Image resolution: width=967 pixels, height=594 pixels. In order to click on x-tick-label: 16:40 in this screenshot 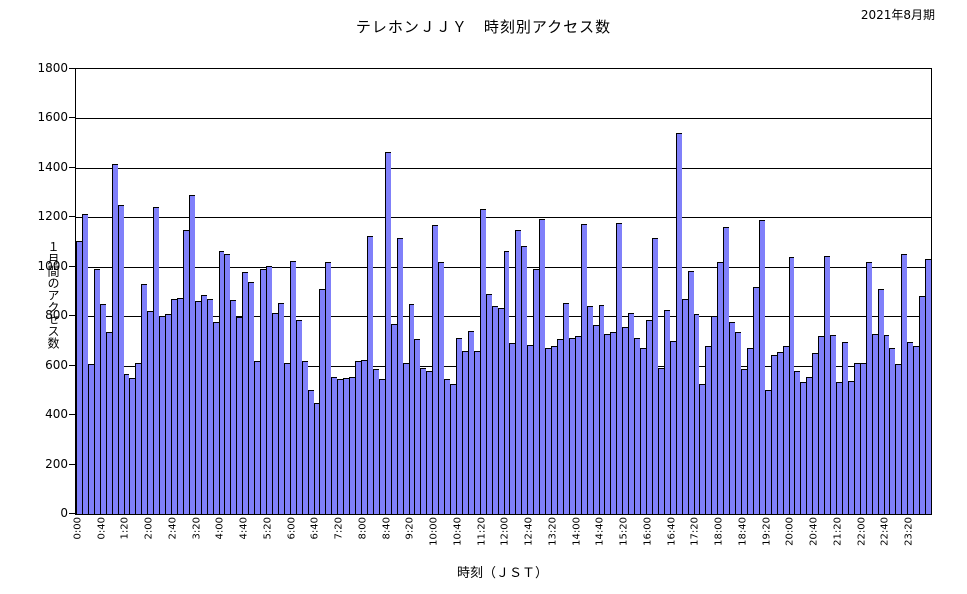, I will do `click(672, 531)`.